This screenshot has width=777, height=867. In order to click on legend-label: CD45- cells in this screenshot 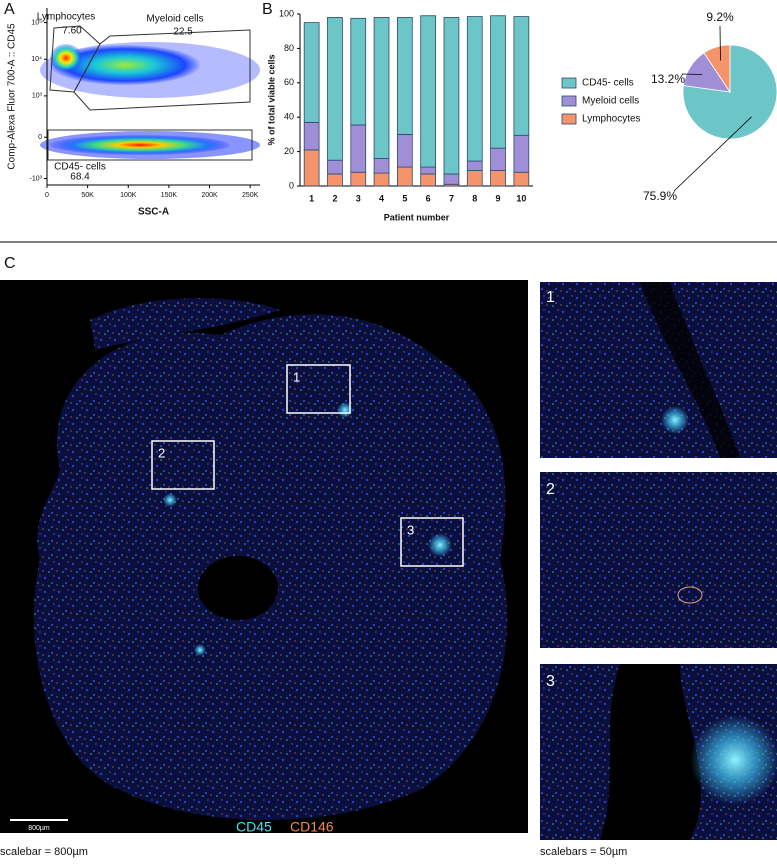, I will do `click(608, 83)`.